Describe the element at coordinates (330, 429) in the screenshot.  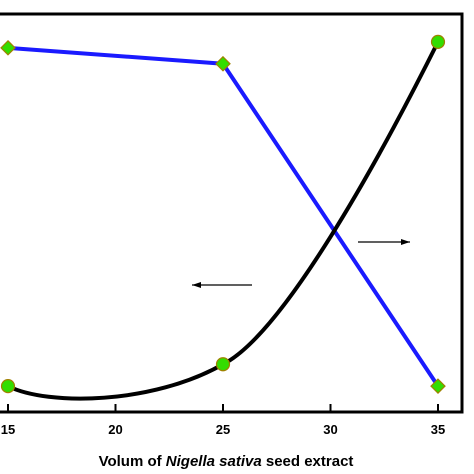
I see `x-tick-label-30: 30` at that location.